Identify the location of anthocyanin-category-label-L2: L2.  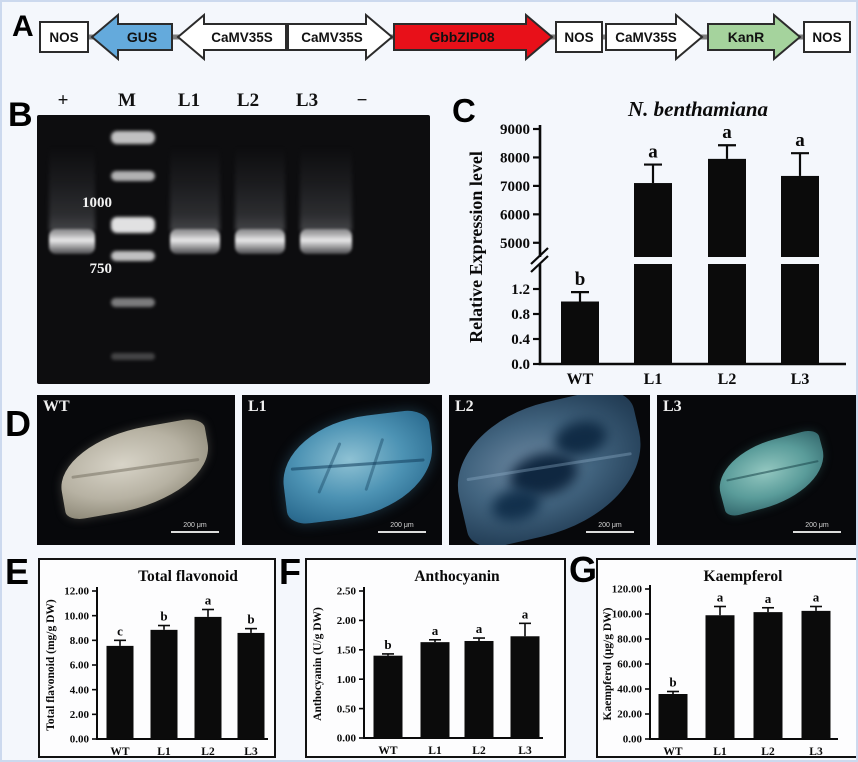
(479, 750).